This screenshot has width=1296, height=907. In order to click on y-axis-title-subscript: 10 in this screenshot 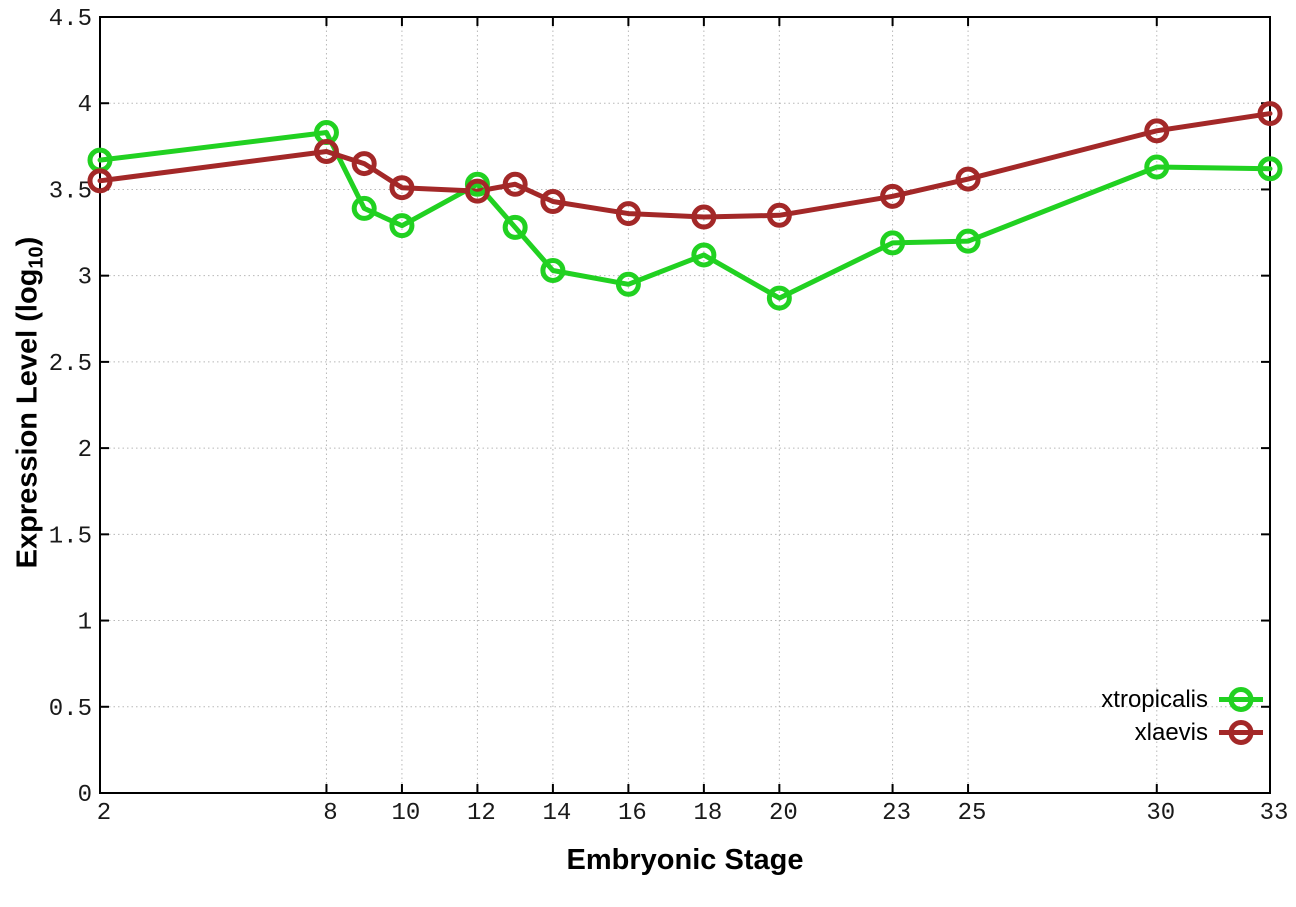, I will do `click(36, 257)`.